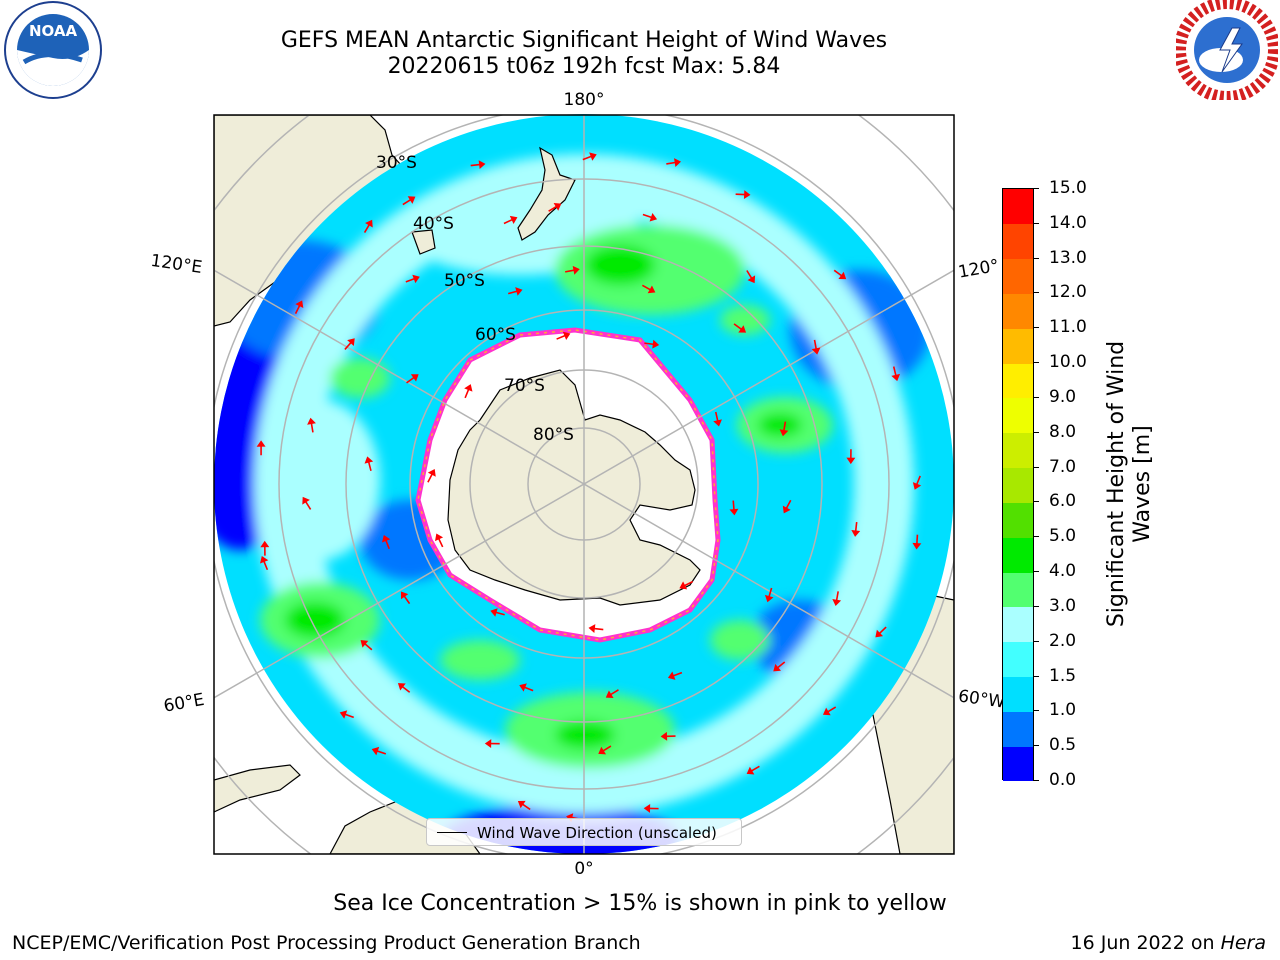  Describe the element at coordinates (1243, 943) in the screenshot. I see `footer-host: Hera` at that location.